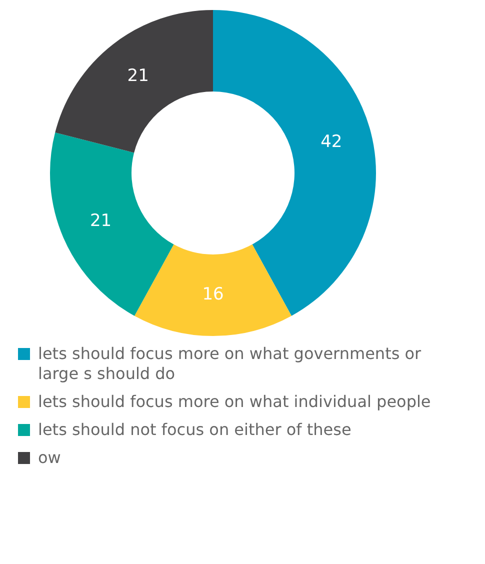 Image resolution: width=485 pixels, height=564 pixels. I want to click on legend-label: ow, so click(49, 458).